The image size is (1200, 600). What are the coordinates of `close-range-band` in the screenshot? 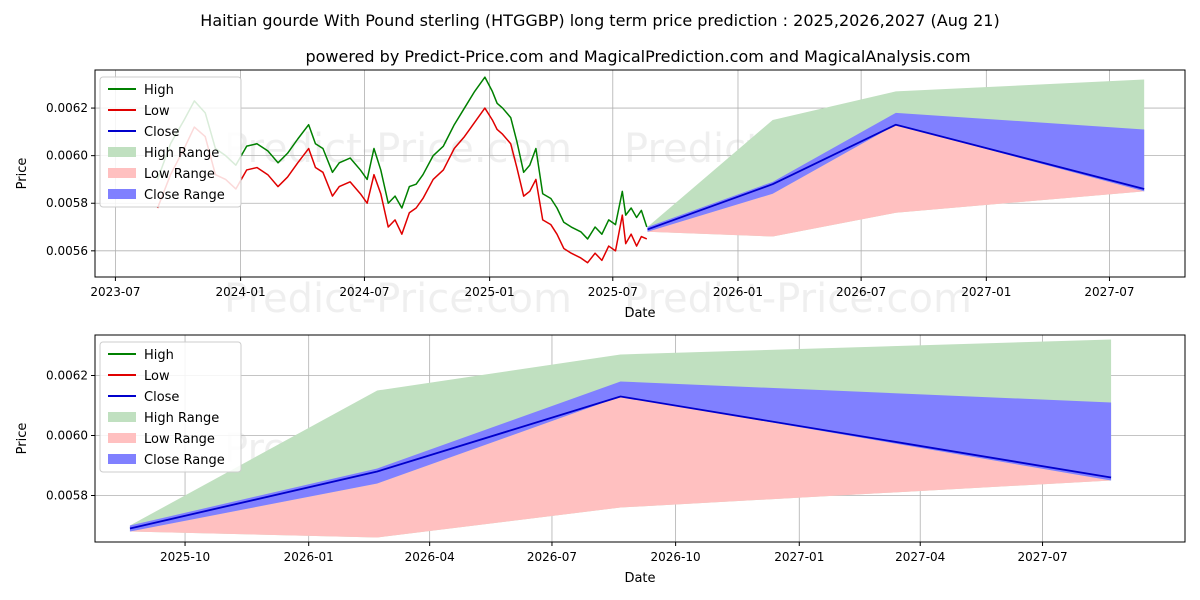 It's located at (896, 172).